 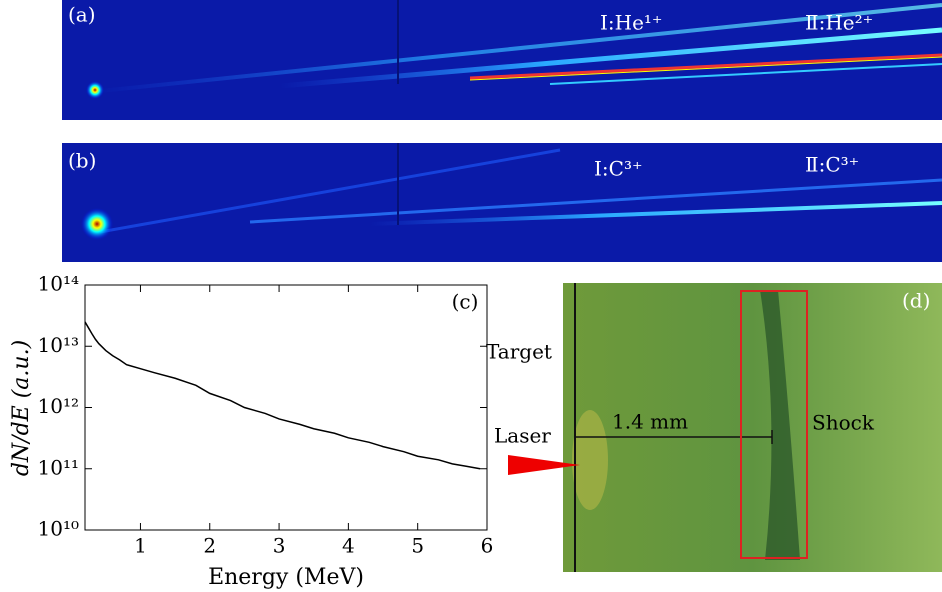 I want to click on y-tick-label: 10¹³, so click(x=58, y=345).